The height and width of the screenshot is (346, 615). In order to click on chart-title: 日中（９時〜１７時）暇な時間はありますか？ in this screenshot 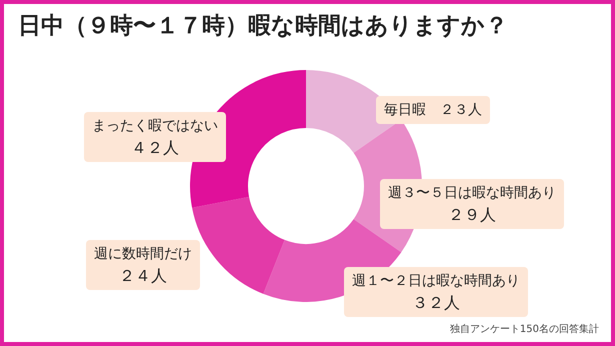, I will do `click(263, 26)`.